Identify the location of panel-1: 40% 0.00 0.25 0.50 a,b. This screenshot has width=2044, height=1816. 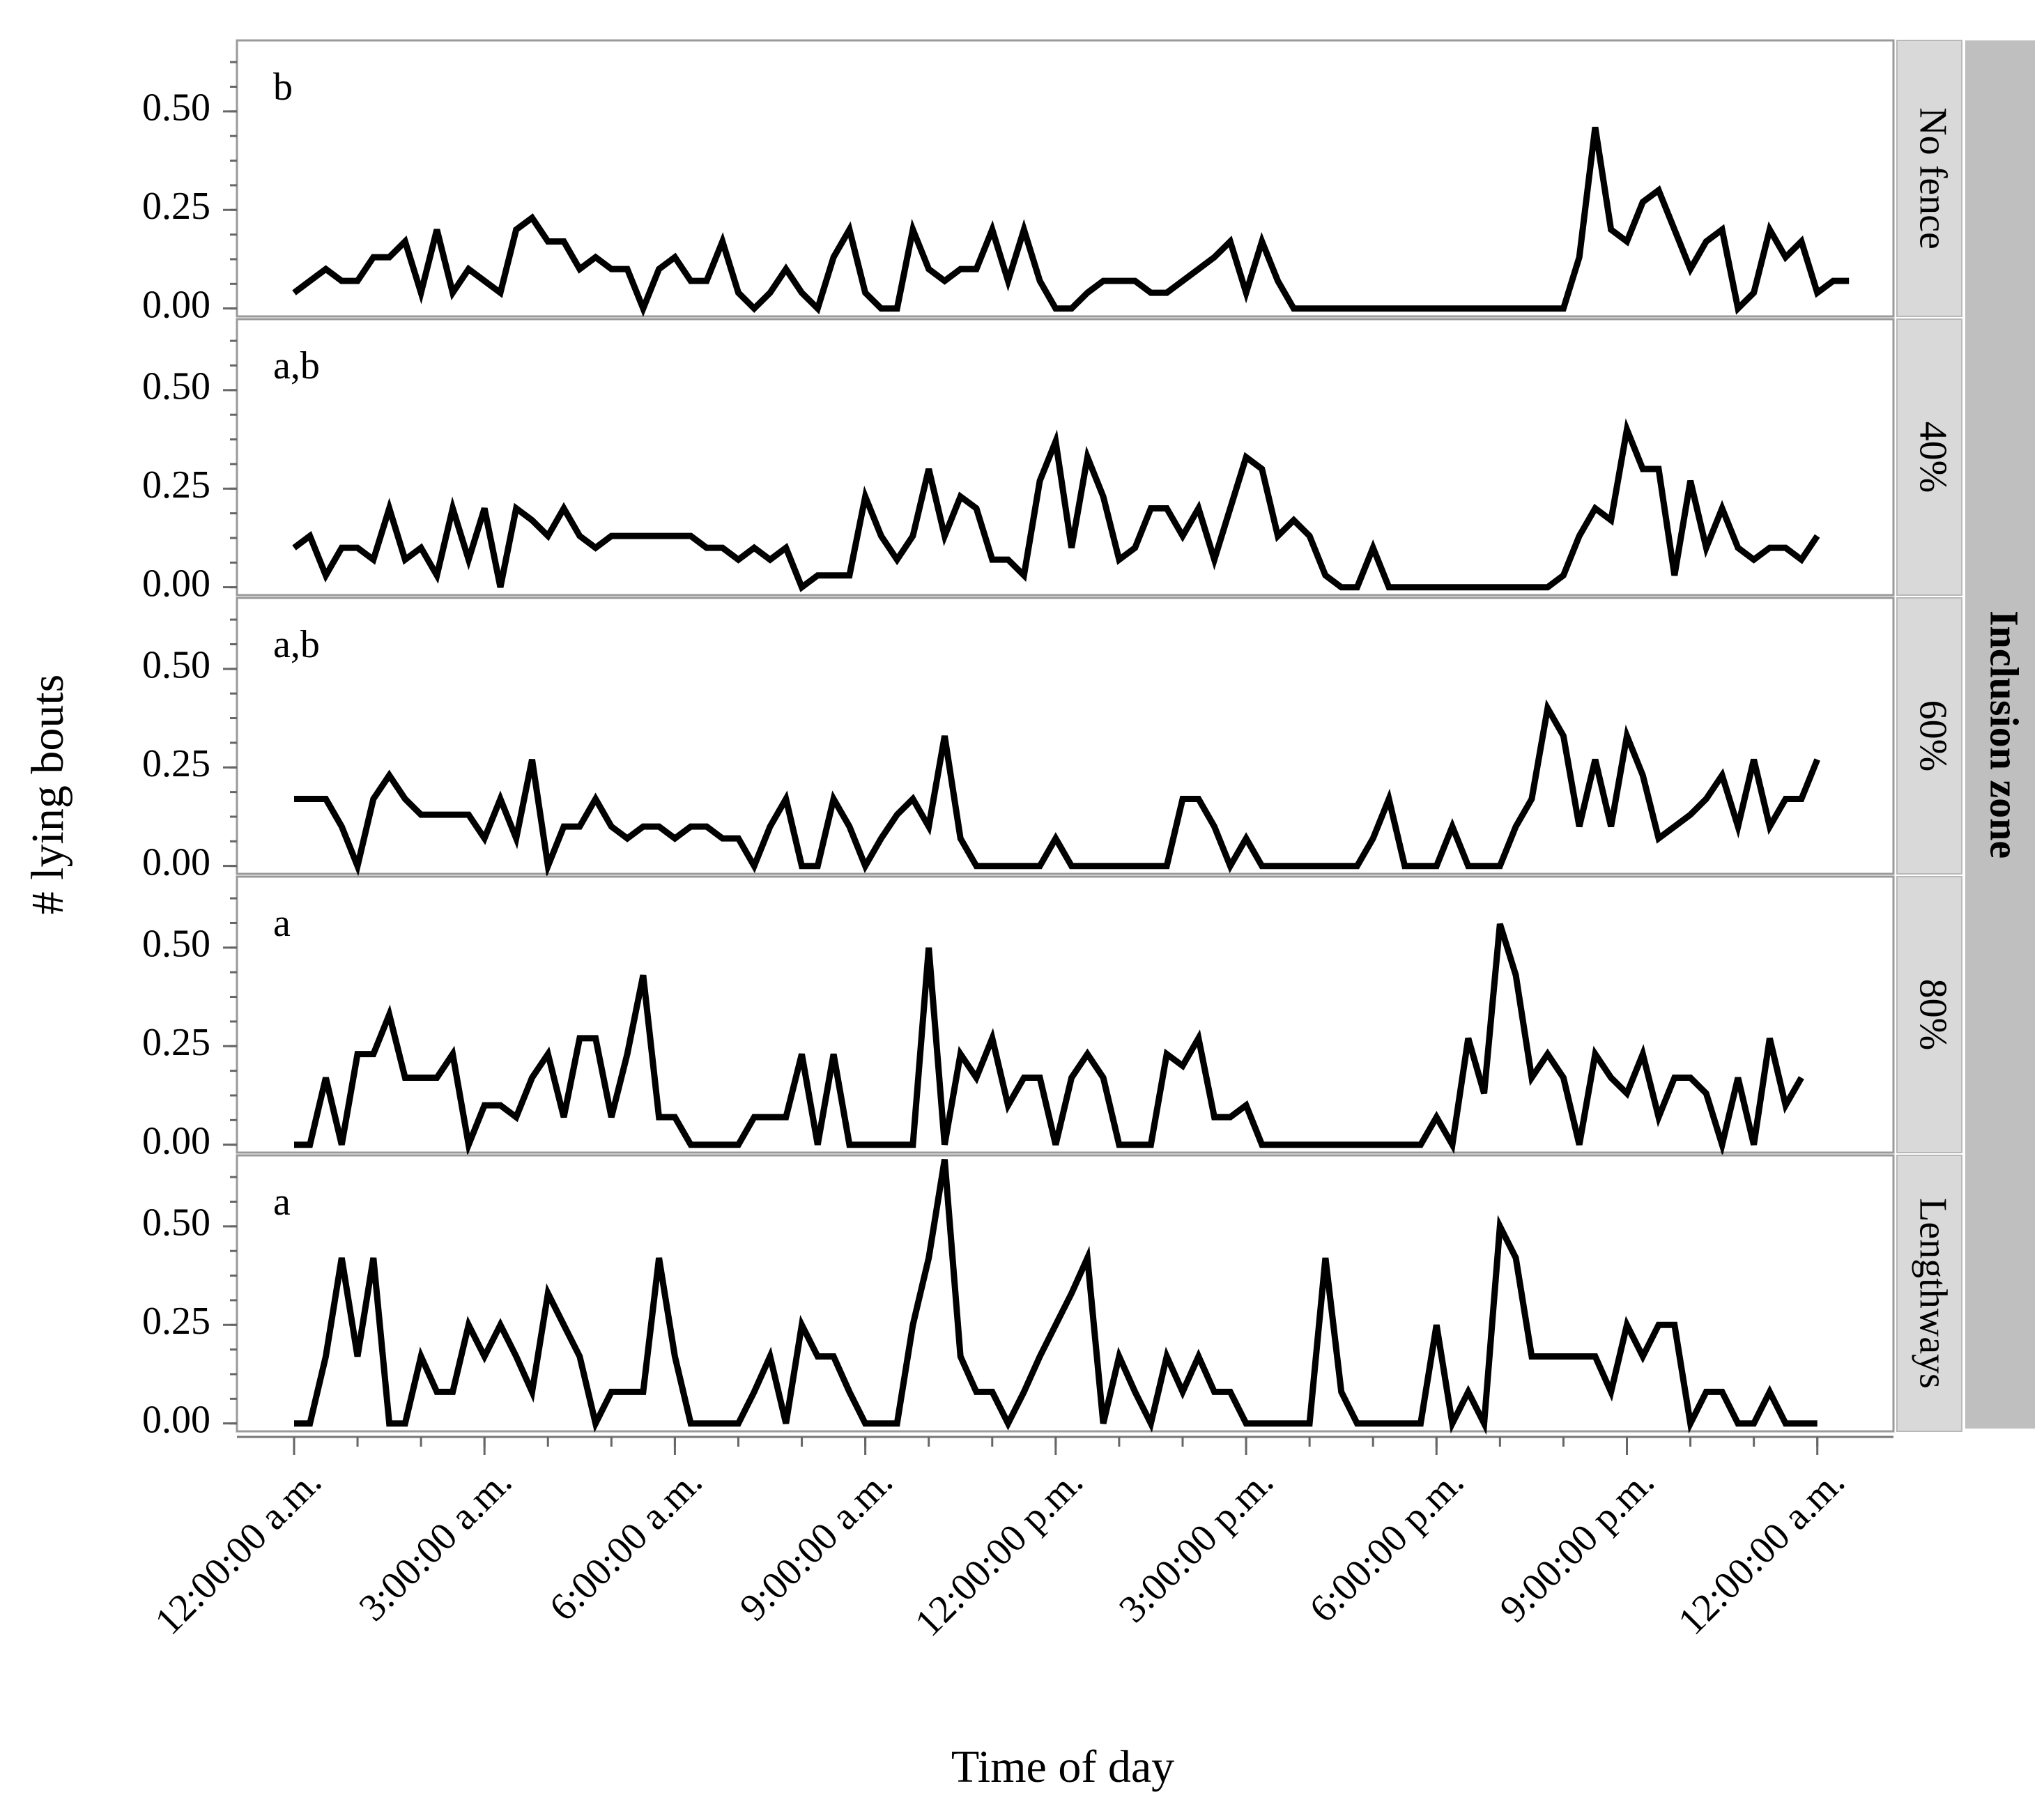
(1052, 462).